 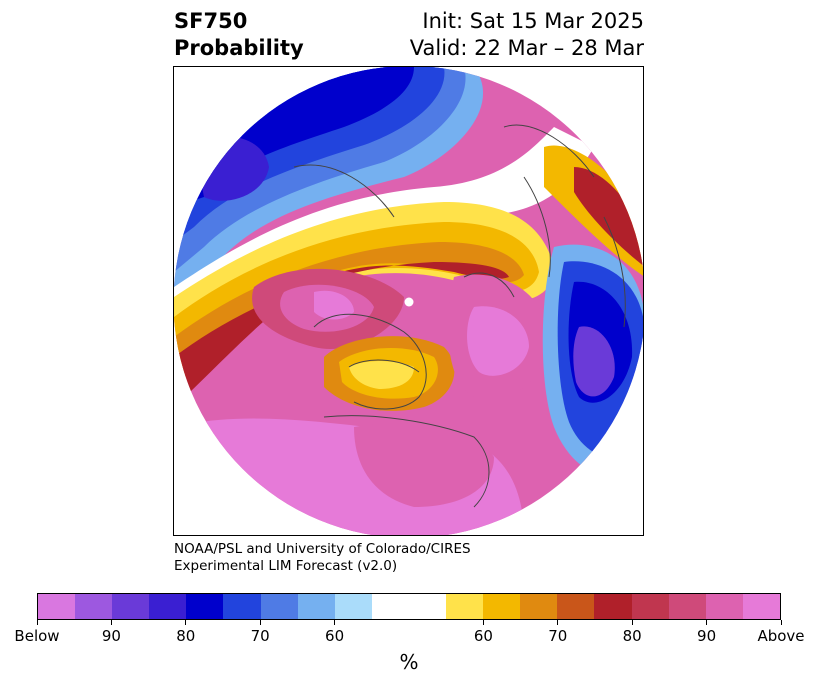 What do you see at coordinates (526, 48) in the screenshot?
I see `valid-dates: Valid: 22 Mar – 28 Mar` at bounding box center [526, 48].